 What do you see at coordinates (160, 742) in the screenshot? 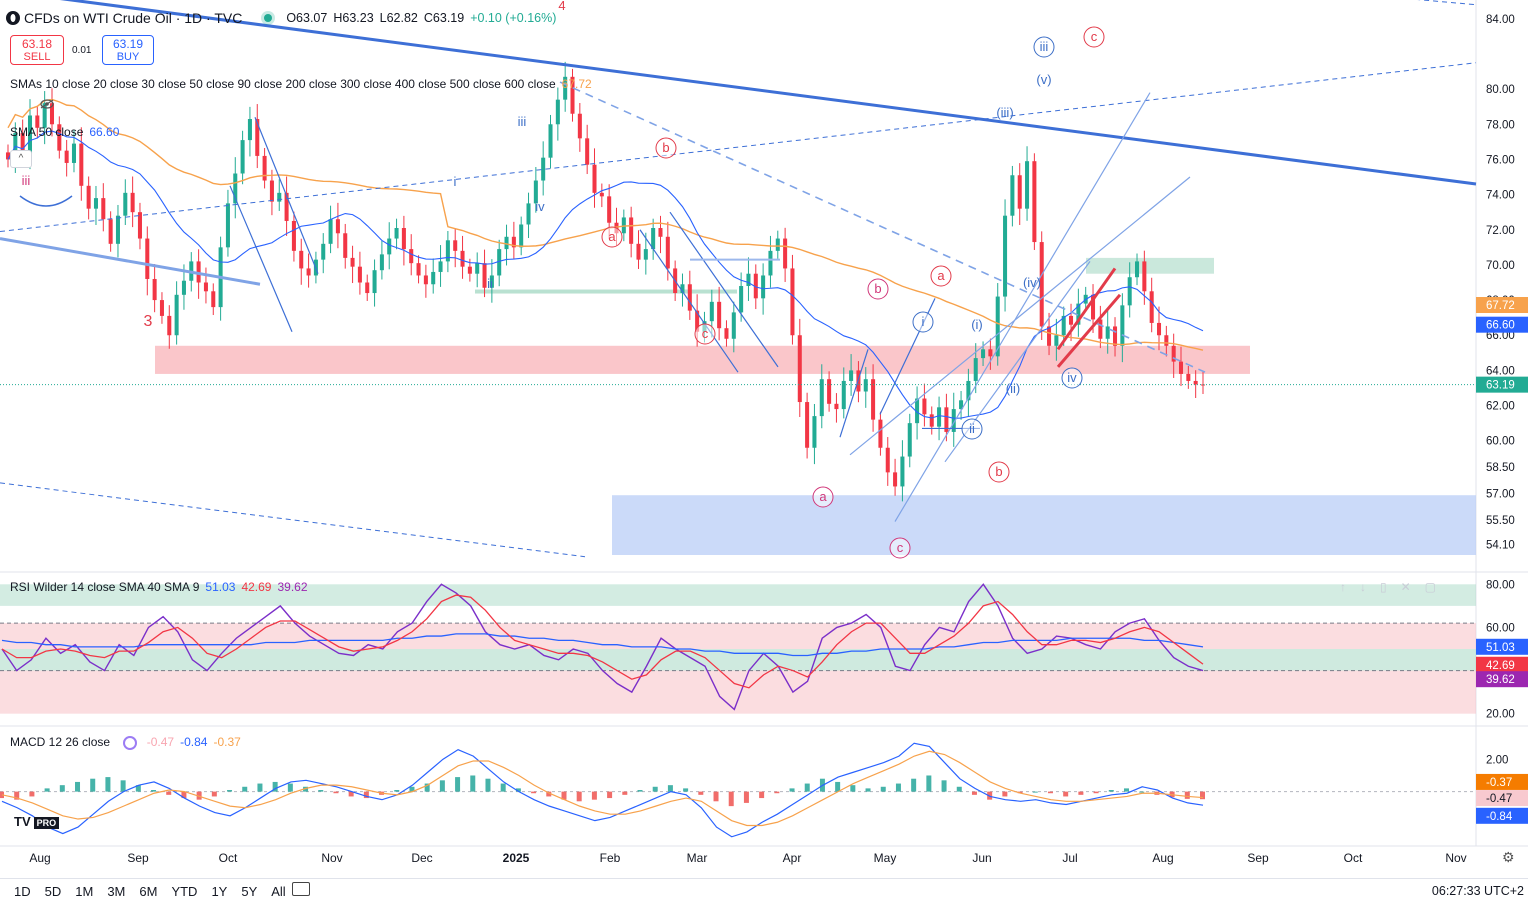
I see `macd-value-1: -0.47` at bounding box center [160, 742].